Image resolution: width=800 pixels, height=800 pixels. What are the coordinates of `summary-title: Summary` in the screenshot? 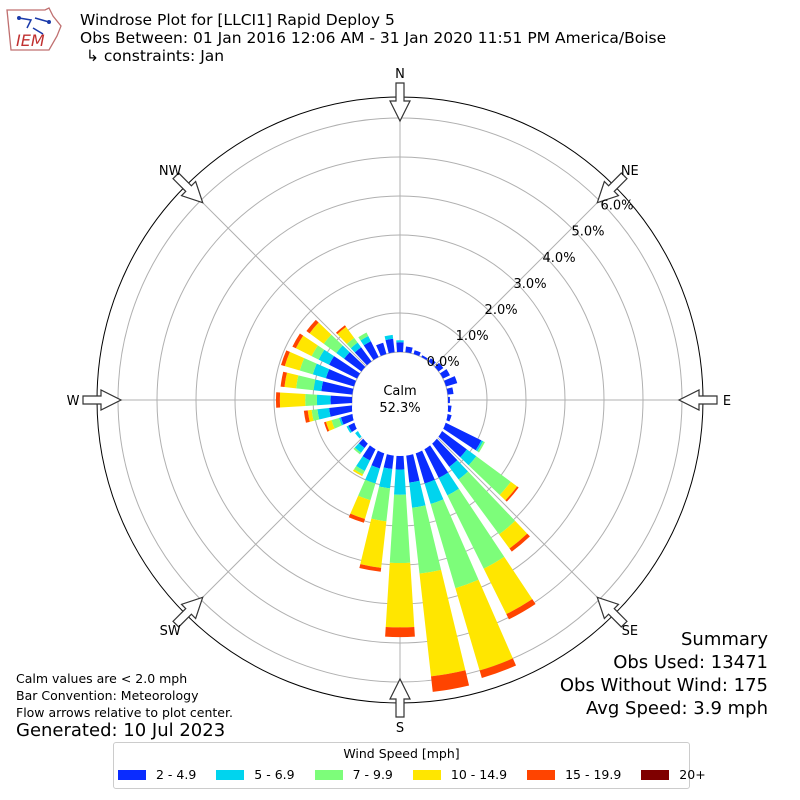 It's located at (724, 639).